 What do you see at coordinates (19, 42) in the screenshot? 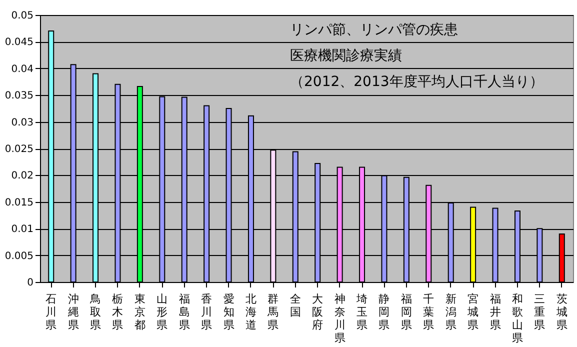
I see `y-tick-label: 0.045` at bounding box center [19, 42].